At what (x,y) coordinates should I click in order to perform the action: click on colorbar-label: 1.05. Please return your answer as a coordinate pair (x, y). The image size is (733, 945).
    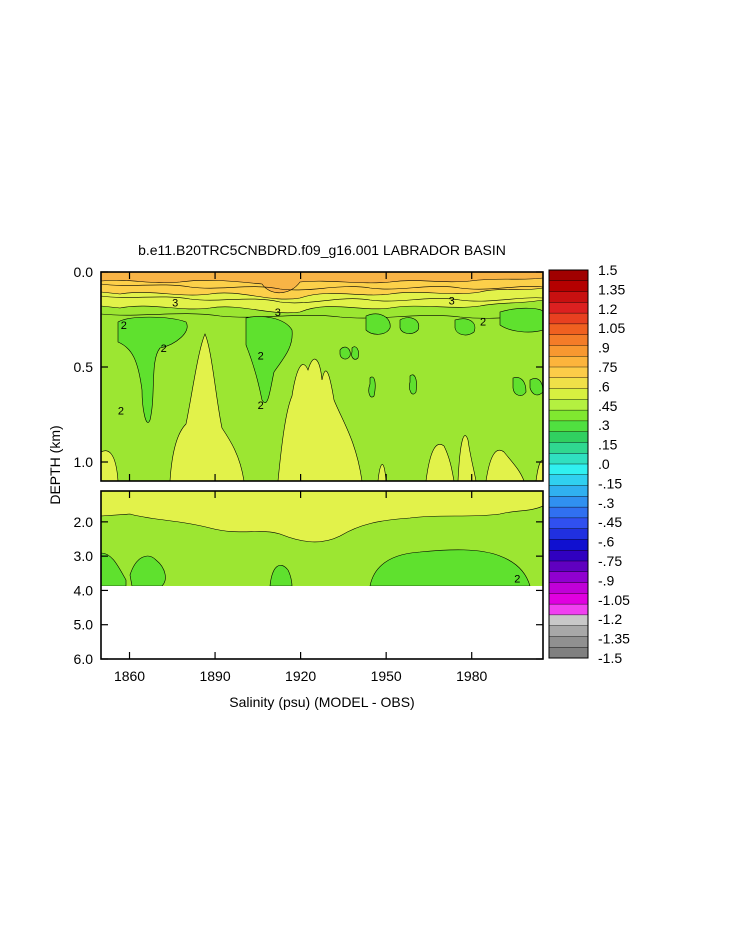
    Looking at the image, I should click on (611, 328).